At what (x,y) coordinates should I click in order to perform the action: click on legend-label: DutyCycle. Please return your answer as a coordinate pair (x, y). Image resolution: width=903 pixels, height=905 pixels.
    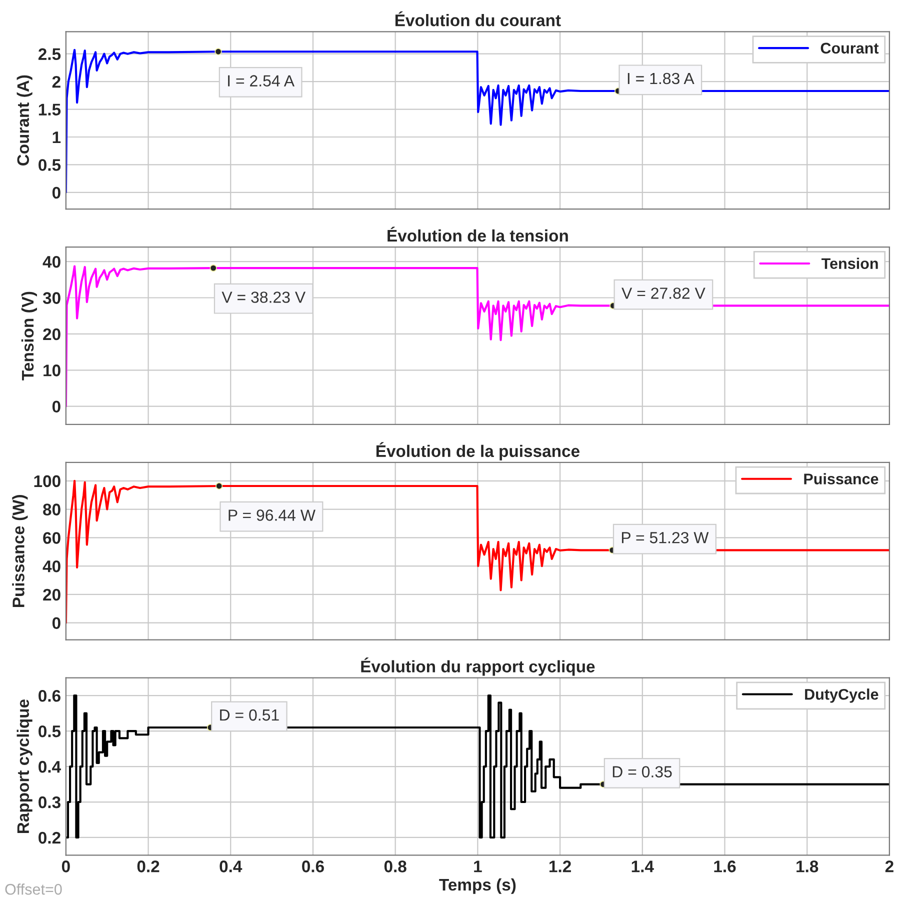
    Looking at the image, I should click on (841, 695).